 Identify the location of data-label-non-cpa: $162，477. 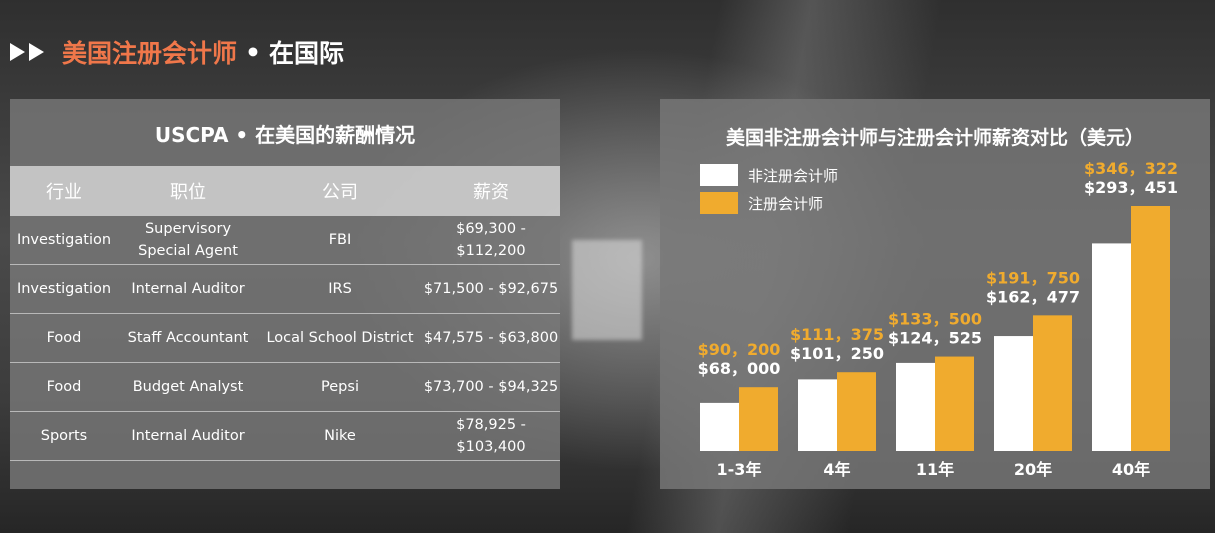
(1033, 296).